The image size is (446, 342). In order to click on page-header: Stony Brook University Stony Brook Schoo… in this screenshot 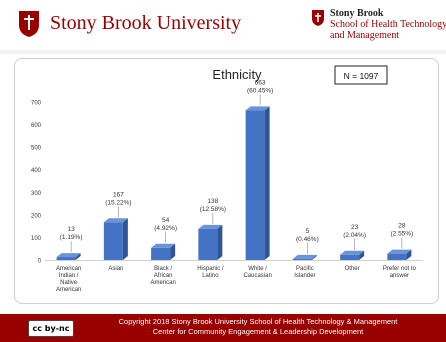, I will do `click(223, 25)`.